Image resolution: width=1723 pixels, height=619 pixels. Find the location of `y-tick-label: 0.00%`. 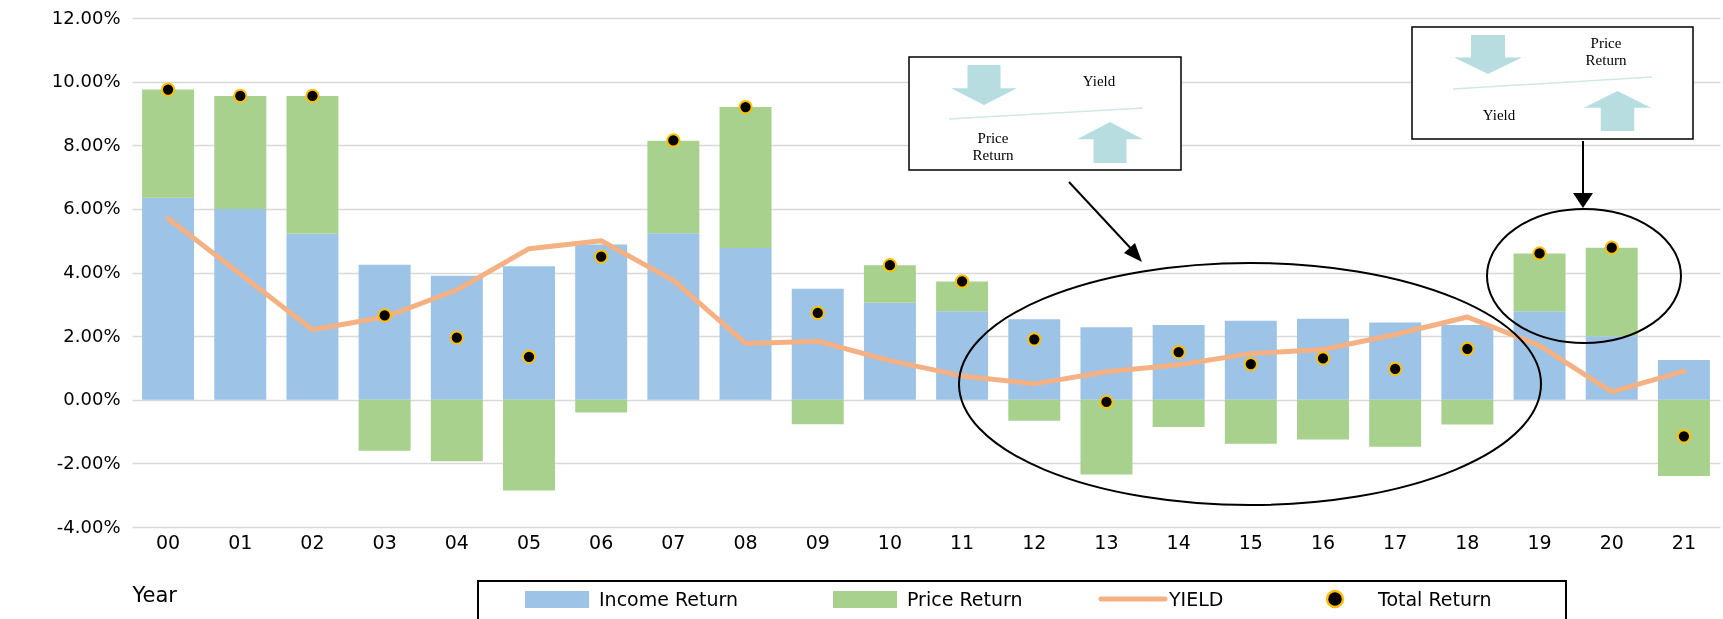

y-tick-label: 0.00% is located at coordinates (92, 399).